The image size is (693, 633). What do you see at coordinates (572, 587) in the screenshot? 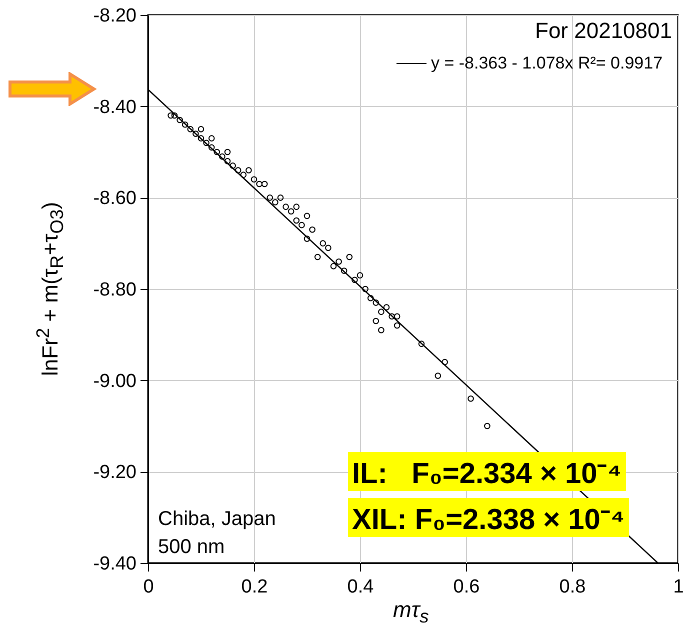
I see `x-tick-label: 0.8` at bounding box center [572, 587].